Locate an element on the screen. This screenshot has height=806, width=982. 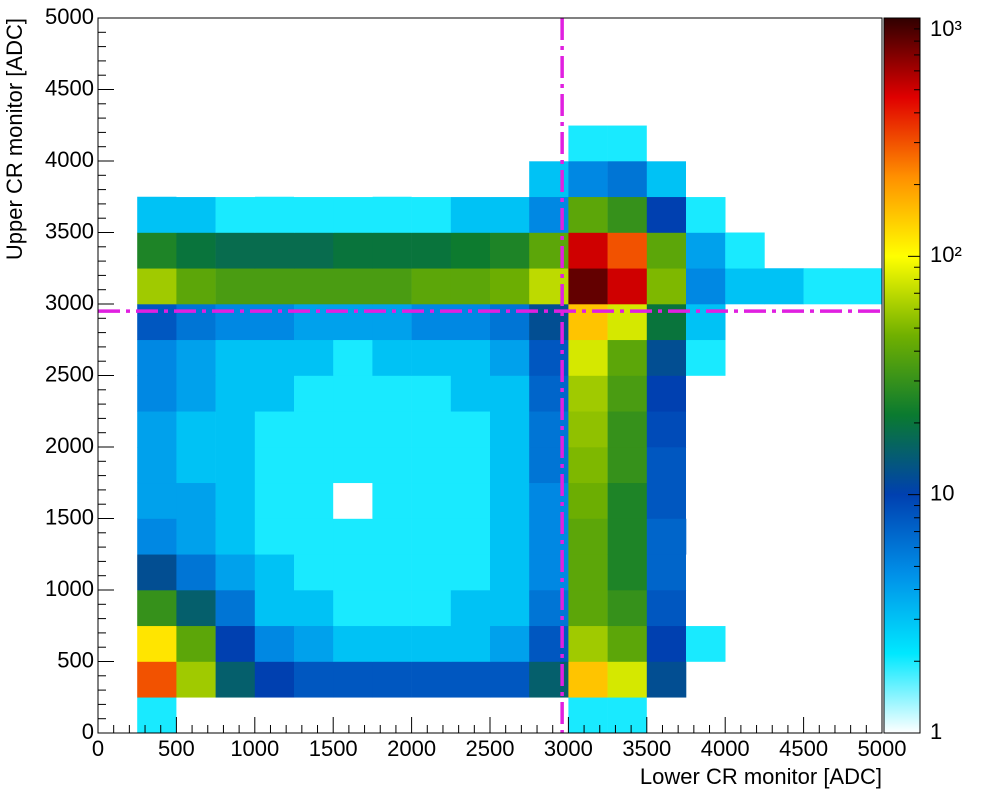
y-axis-title: Upper CR monitor [ADC] is located at coordinates (14, 139).